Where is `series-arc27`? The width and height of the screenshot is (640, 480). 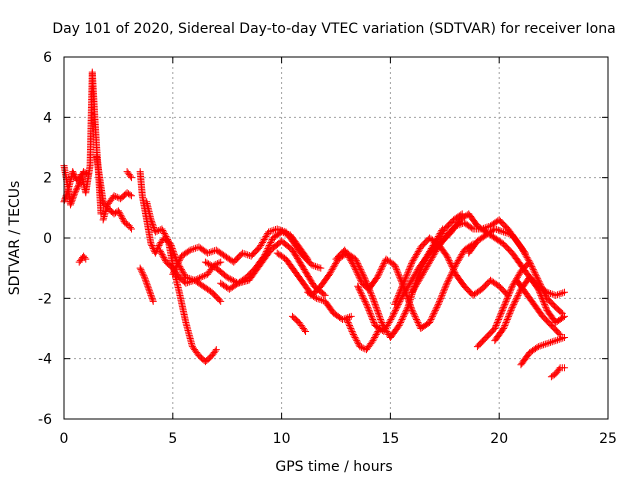
series-arc27 is located at coordinates (538, 307).